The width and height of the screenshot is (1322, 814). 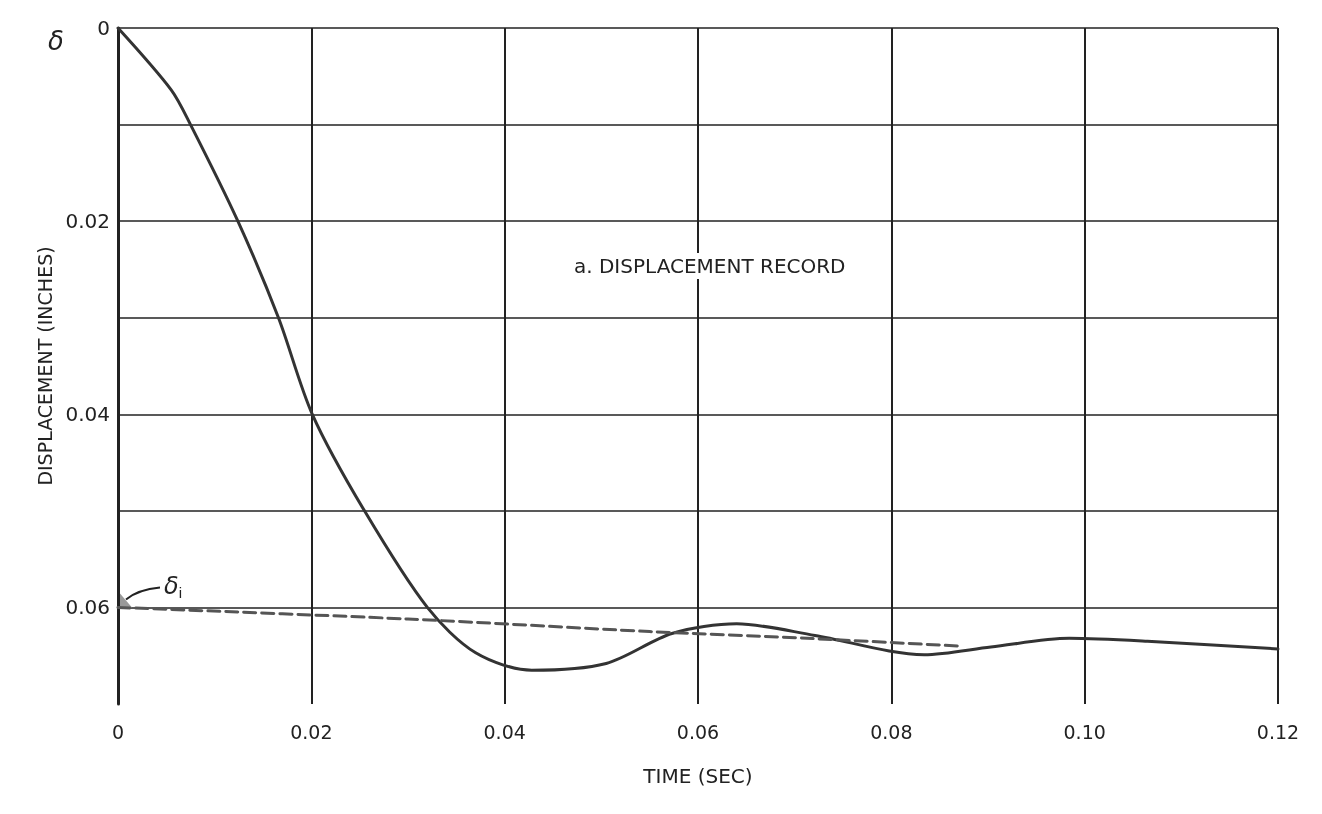 I want to click on x-tick-label: 0.06, so click(x=698, y=731).